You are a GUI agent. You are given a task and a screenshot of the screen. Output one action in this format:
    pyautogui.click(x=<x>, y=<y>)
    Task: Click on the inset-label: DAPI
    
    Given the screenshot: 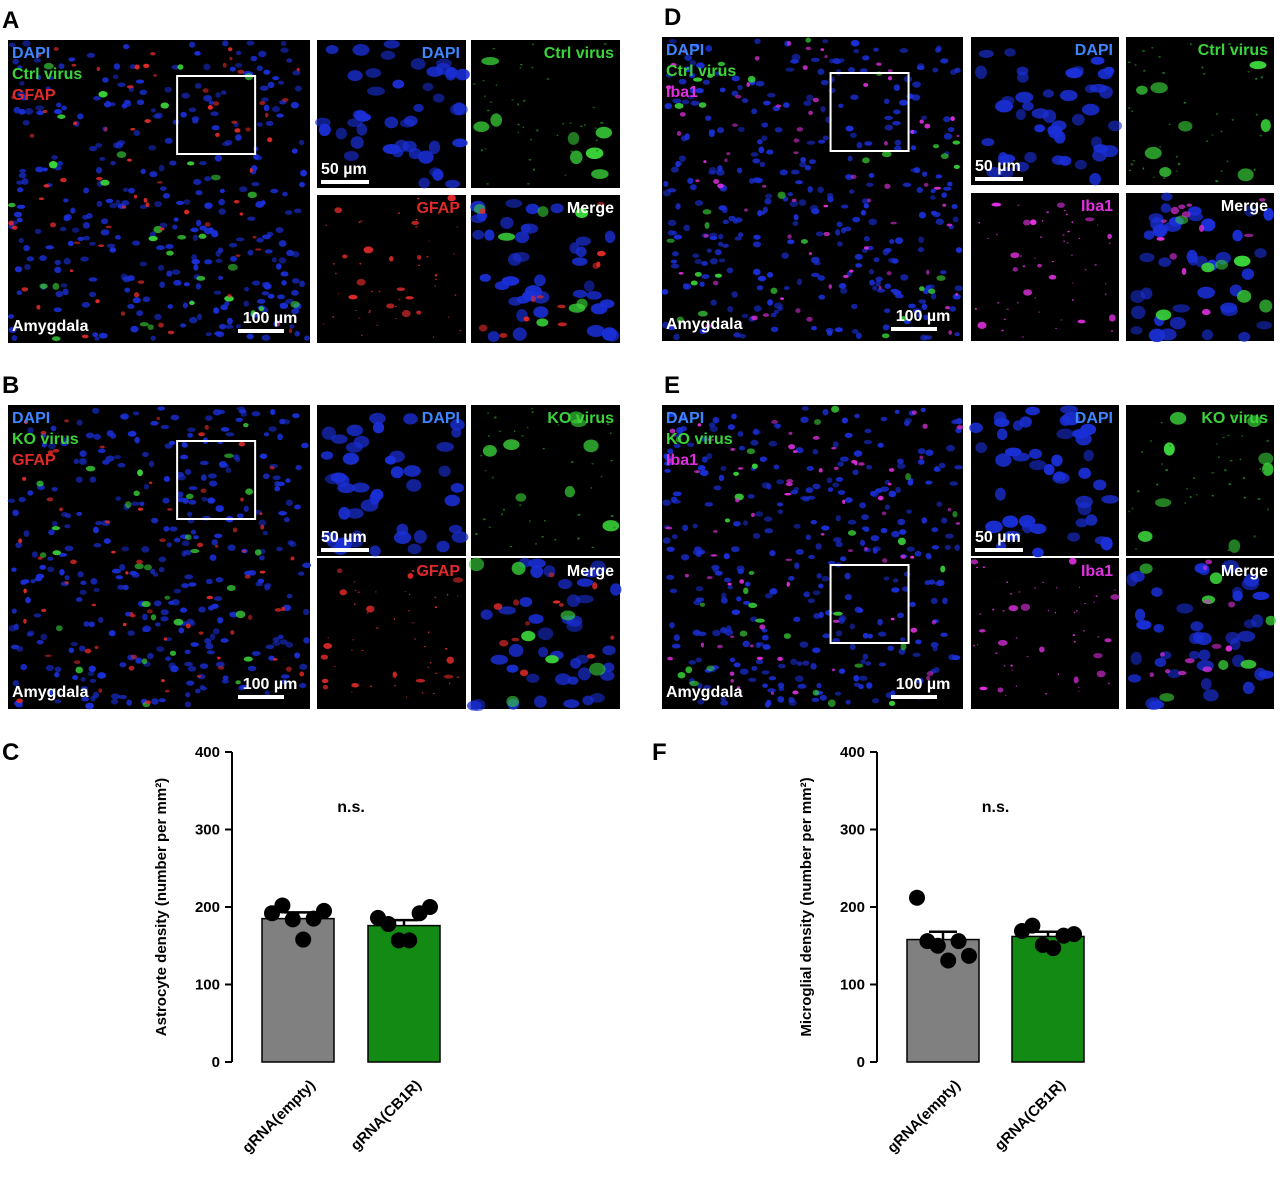 What is the action you would take?
    pyautogui.click(x=441, y=418)
    